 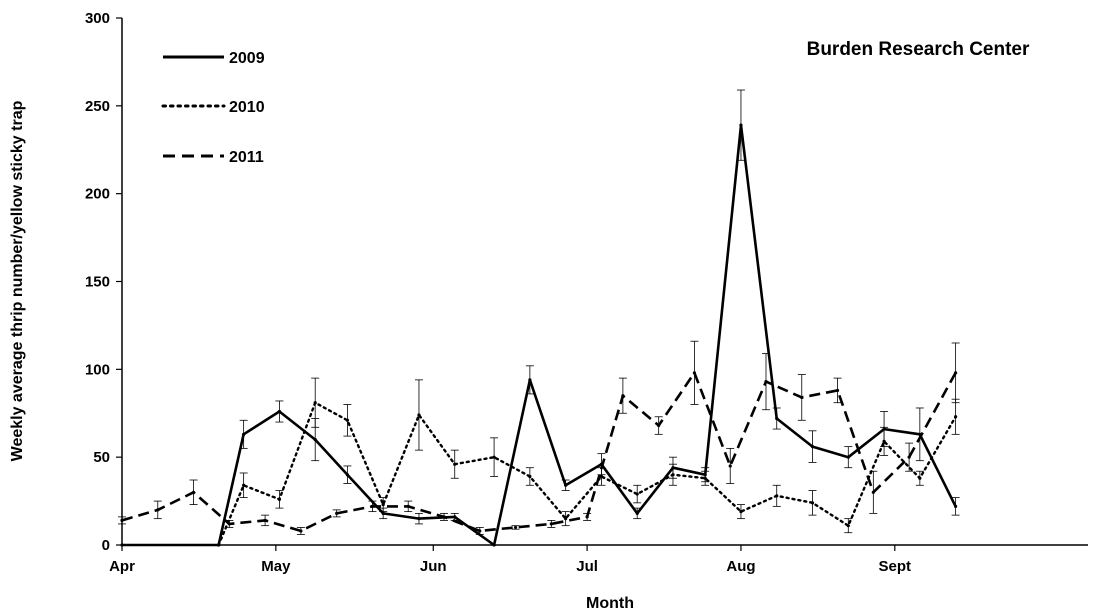 What do you see at coordinates (740, 566) in the screenshot?
I see `x-tick-label: Aug` at bounding box center [740, 566].